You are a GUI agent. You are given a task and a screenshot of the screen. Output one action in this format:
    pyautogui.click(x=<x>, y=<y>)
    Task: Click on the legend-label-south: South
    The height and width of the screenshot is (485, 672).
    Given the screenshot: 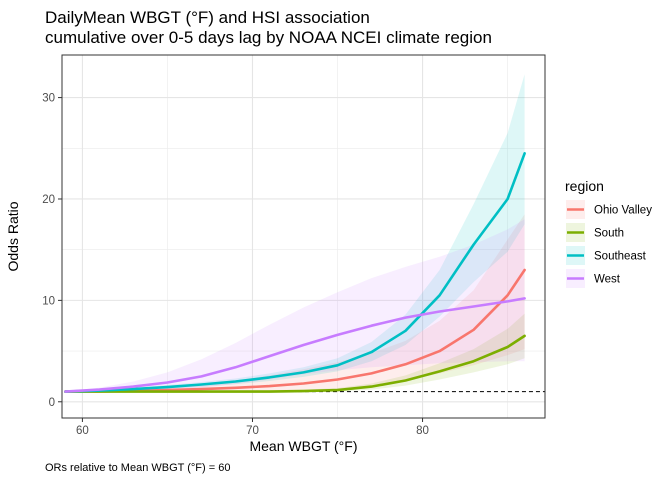 What is the action you would take?
    pyautogui.click(x=609, y=234)
    